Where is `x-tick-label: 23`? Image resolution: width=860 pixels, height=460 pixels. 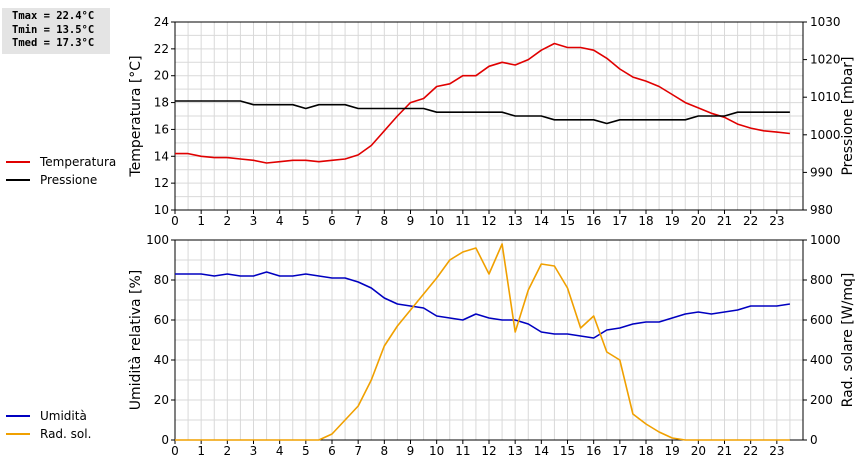 x-tick-label: 23 is located at coordinates (776, 221).